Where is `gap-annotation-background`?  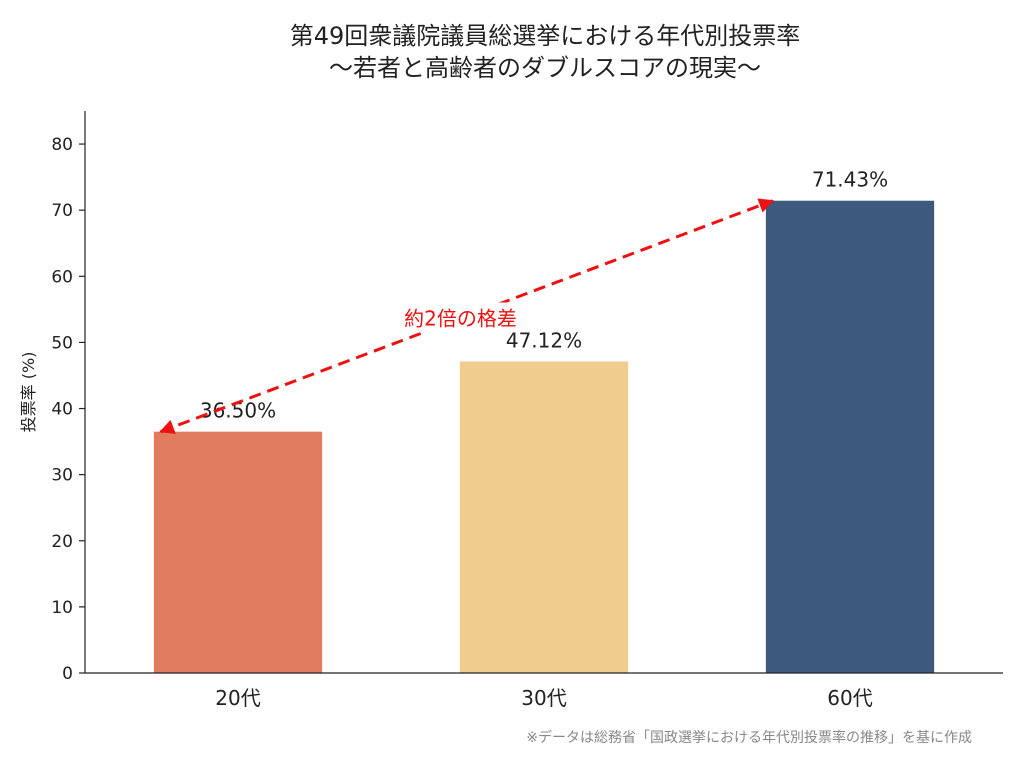
gap-annotation-background is located at coordinates (460, 317).